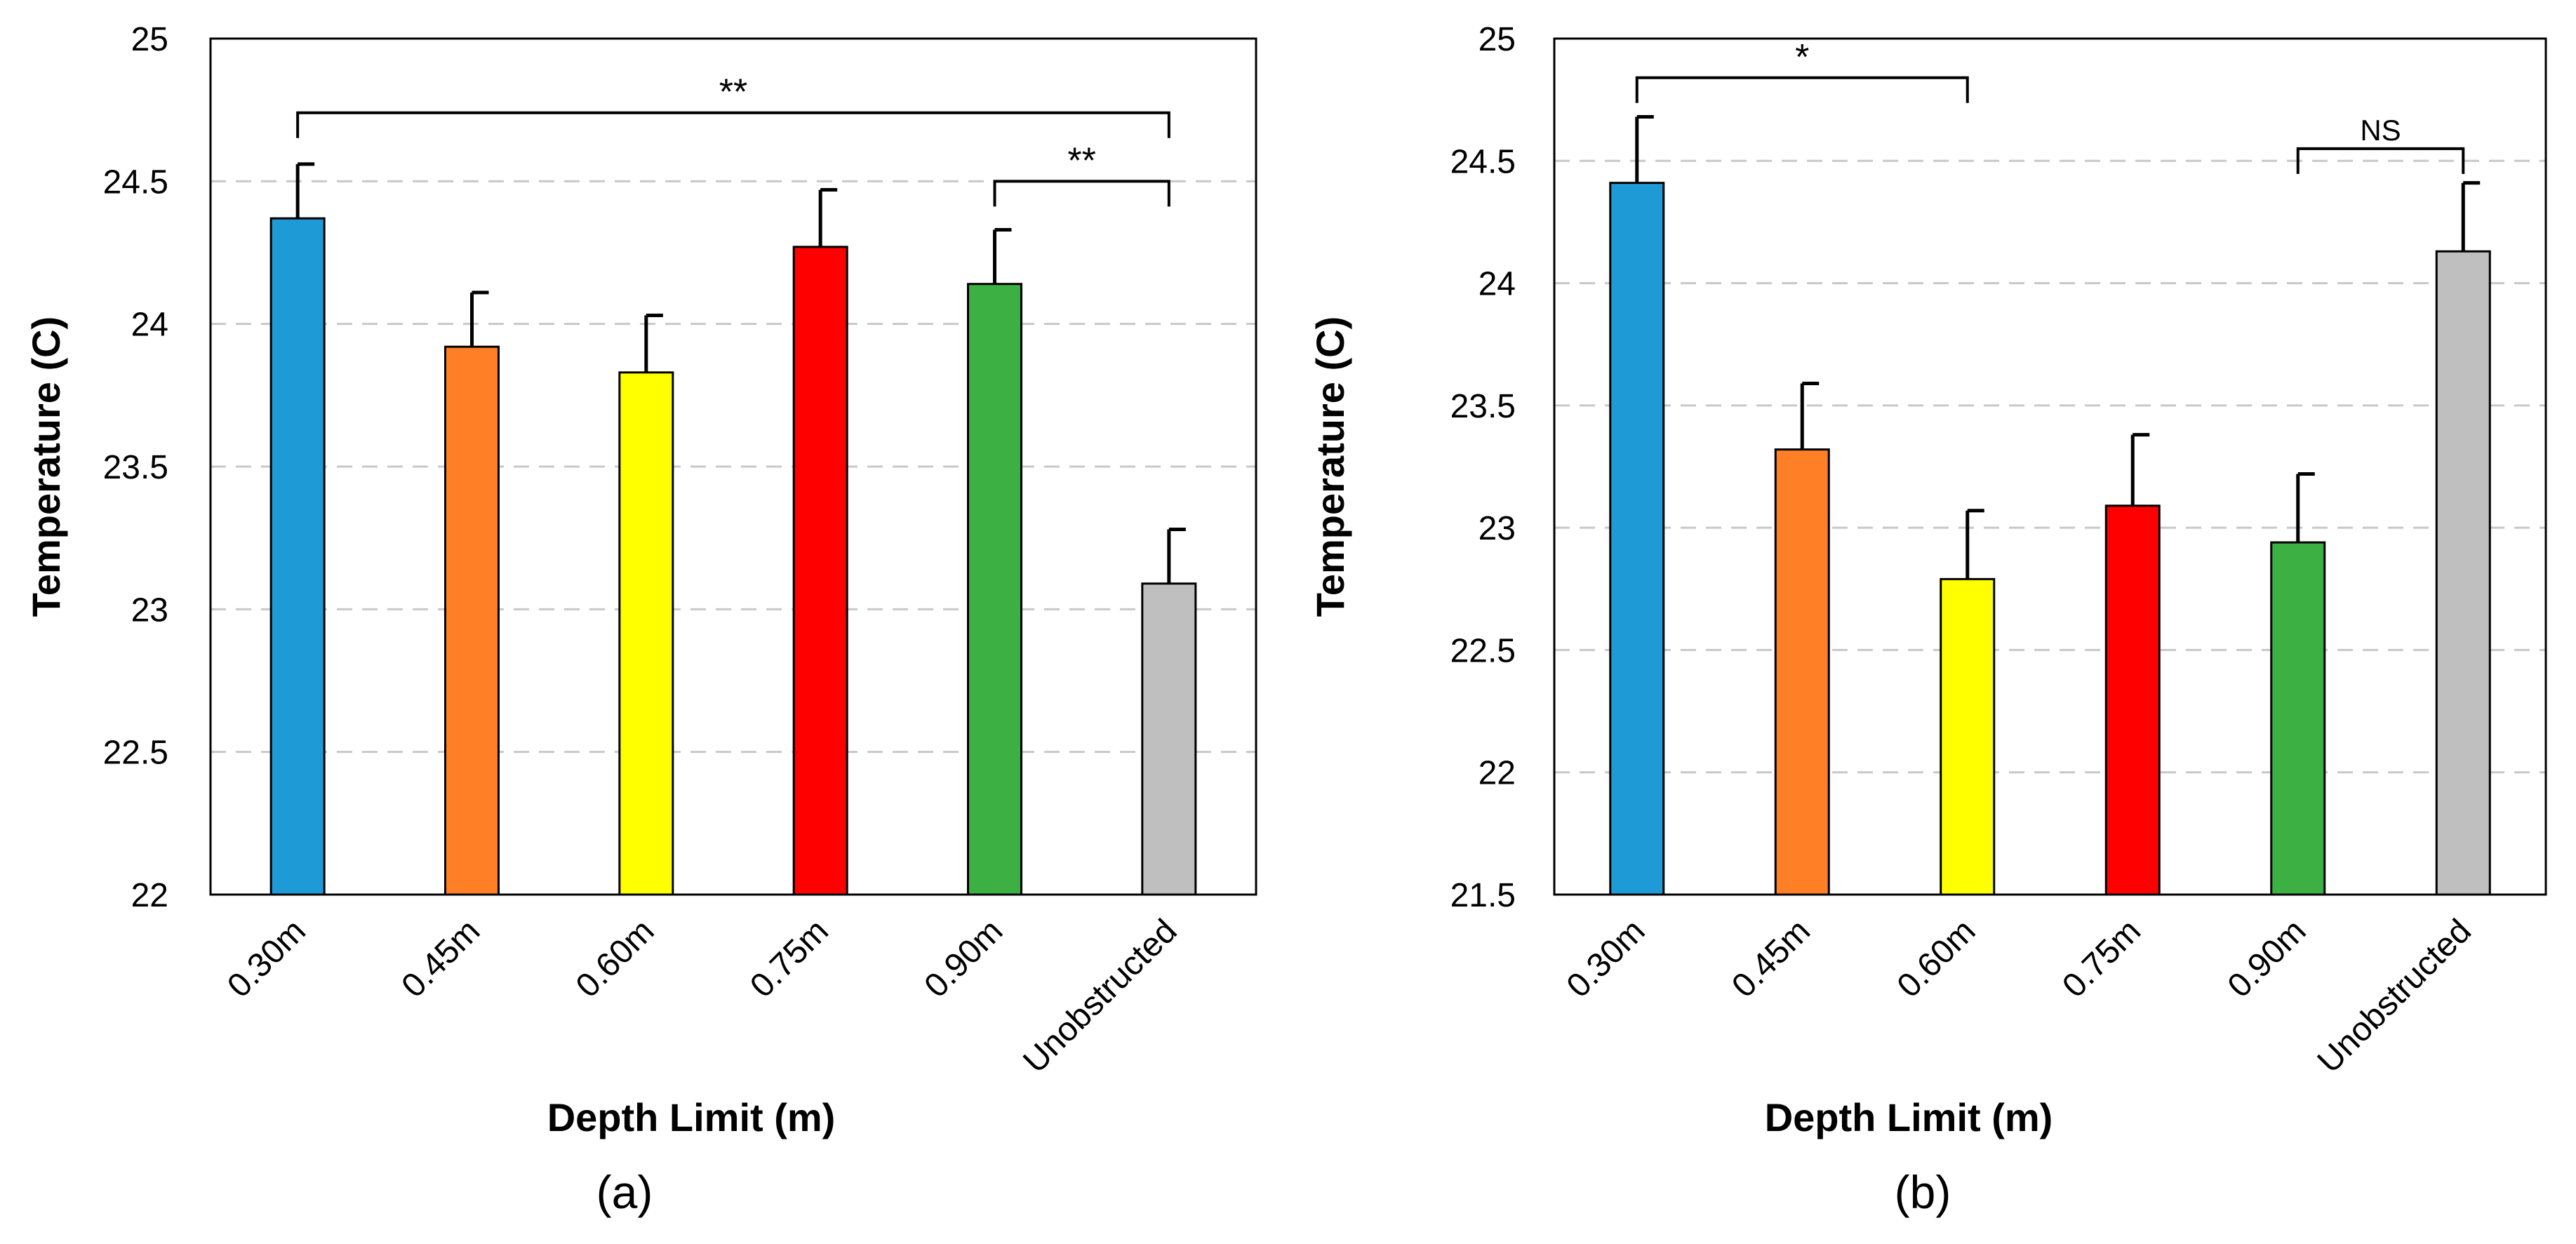 This screenshot has height=1244, width=2576. Describe the element at coordinates (2381, 130) in the screenshot. I see `significance-label: NS` at that location.